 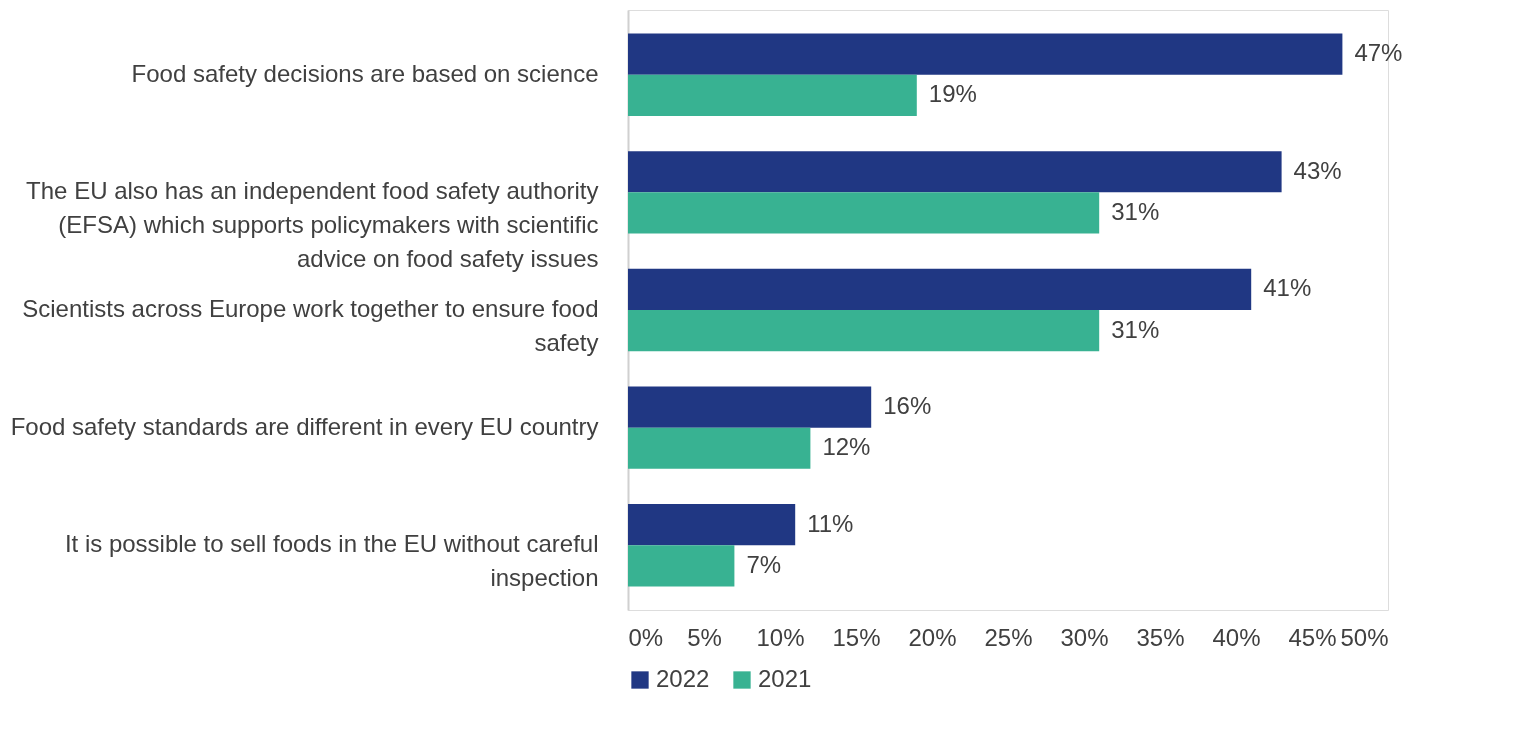 I want to click on data-label: 16%, so click(x=907, y=406).